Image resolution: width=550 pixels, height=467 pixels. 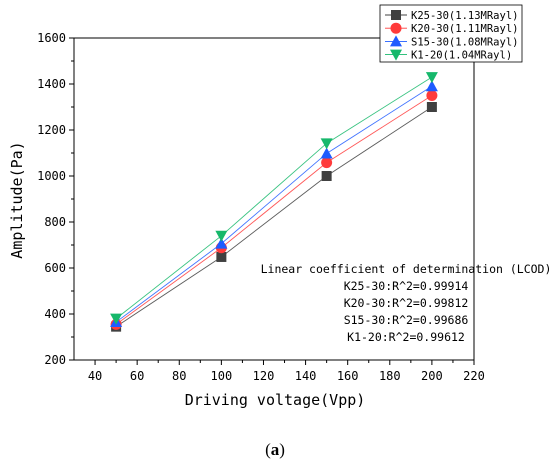 What do you see at coordinates (348, 376) in the screenshot?
I see `x-tick-label: 160` at bounding box center [348, 376].